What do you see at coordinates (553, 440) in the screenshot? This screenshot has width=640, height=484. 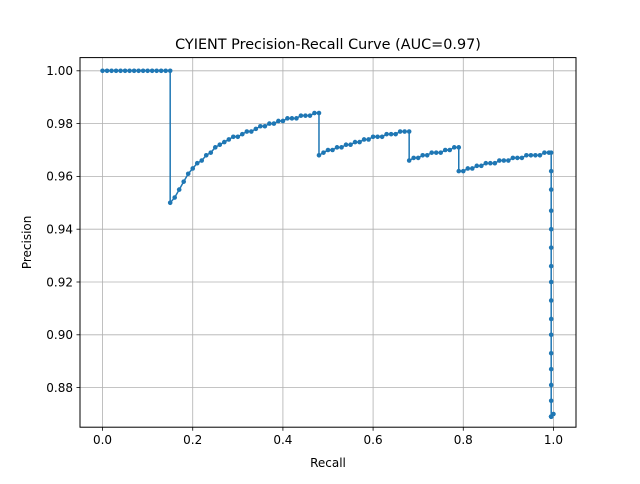 I see `x-tick-label: 1.0` at bounding box center [553, 440].